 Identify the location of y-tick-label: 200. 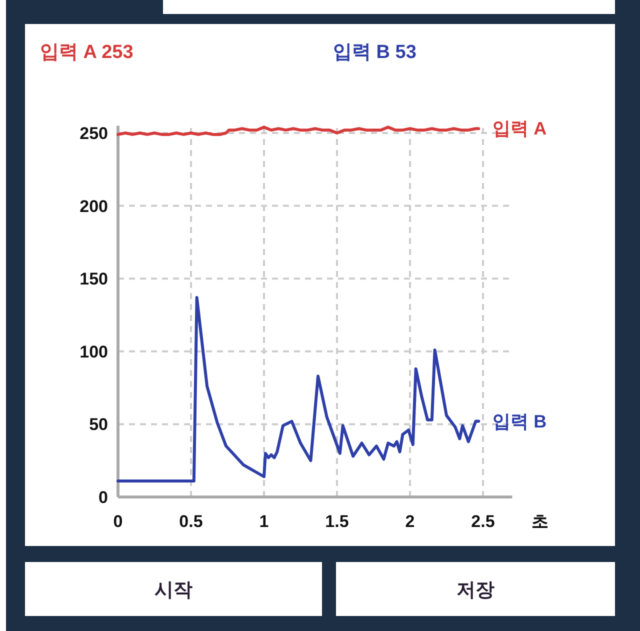
(94, 206).